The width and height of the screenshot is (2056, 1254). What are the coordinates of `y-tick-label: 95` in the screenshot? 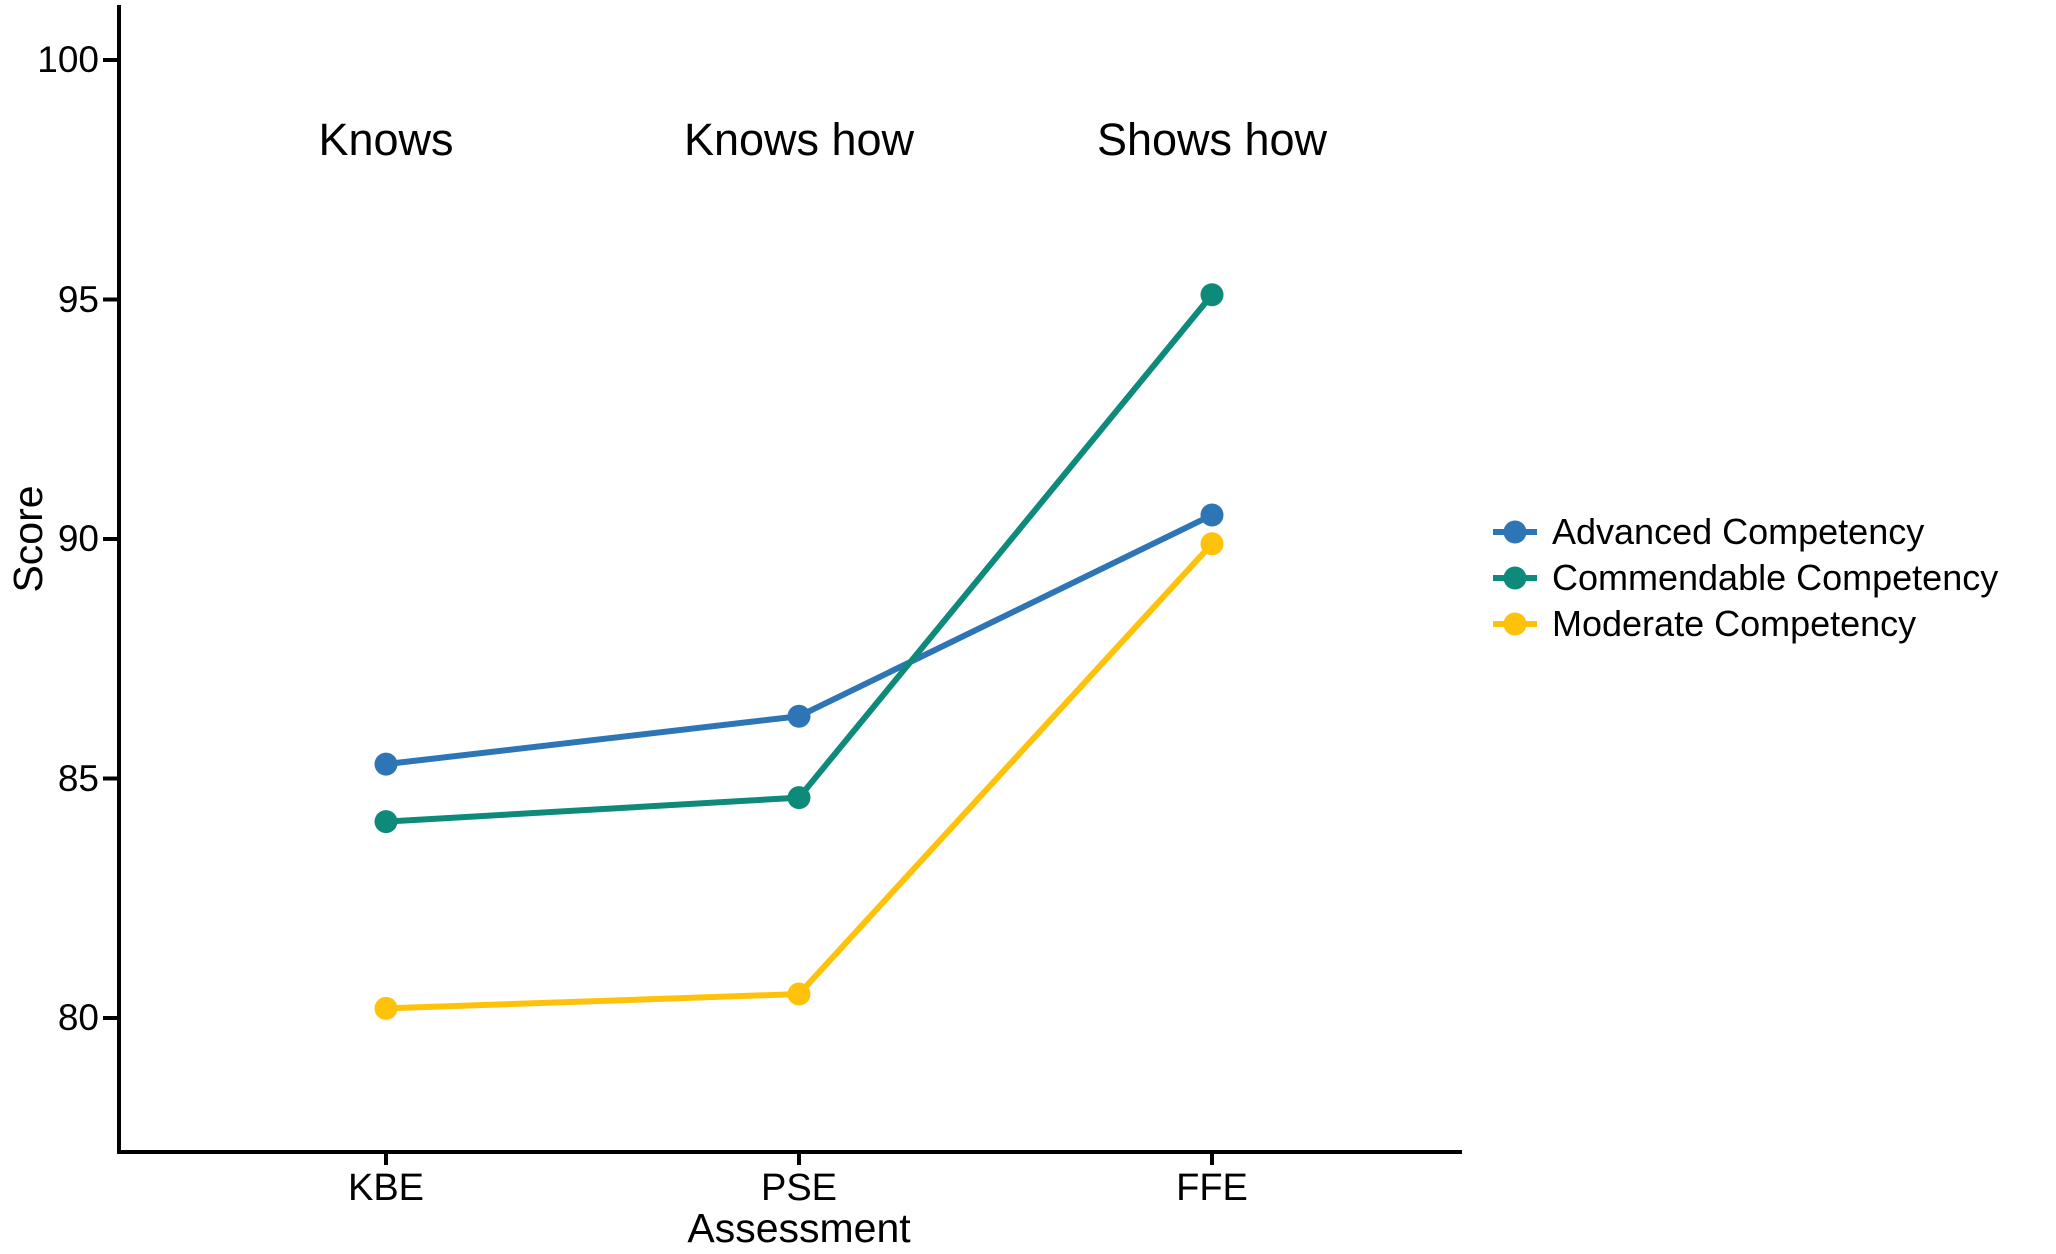 It's located at (78, 299).